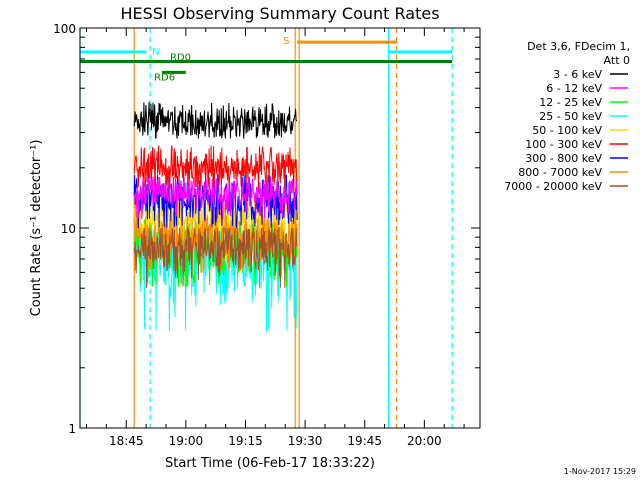 This screenshot has height=480, width=640. I want to click on y-axis-title: Count Rate (s⁻¹ detector⁻¹), so click(36, 228).